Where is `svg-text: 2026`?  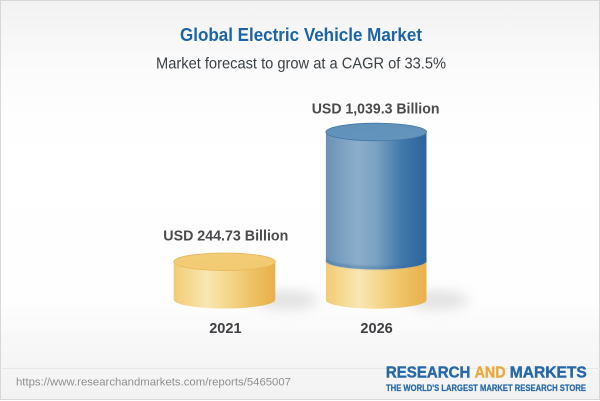 svg-text: 2026 is located at coordinates (376, 329).